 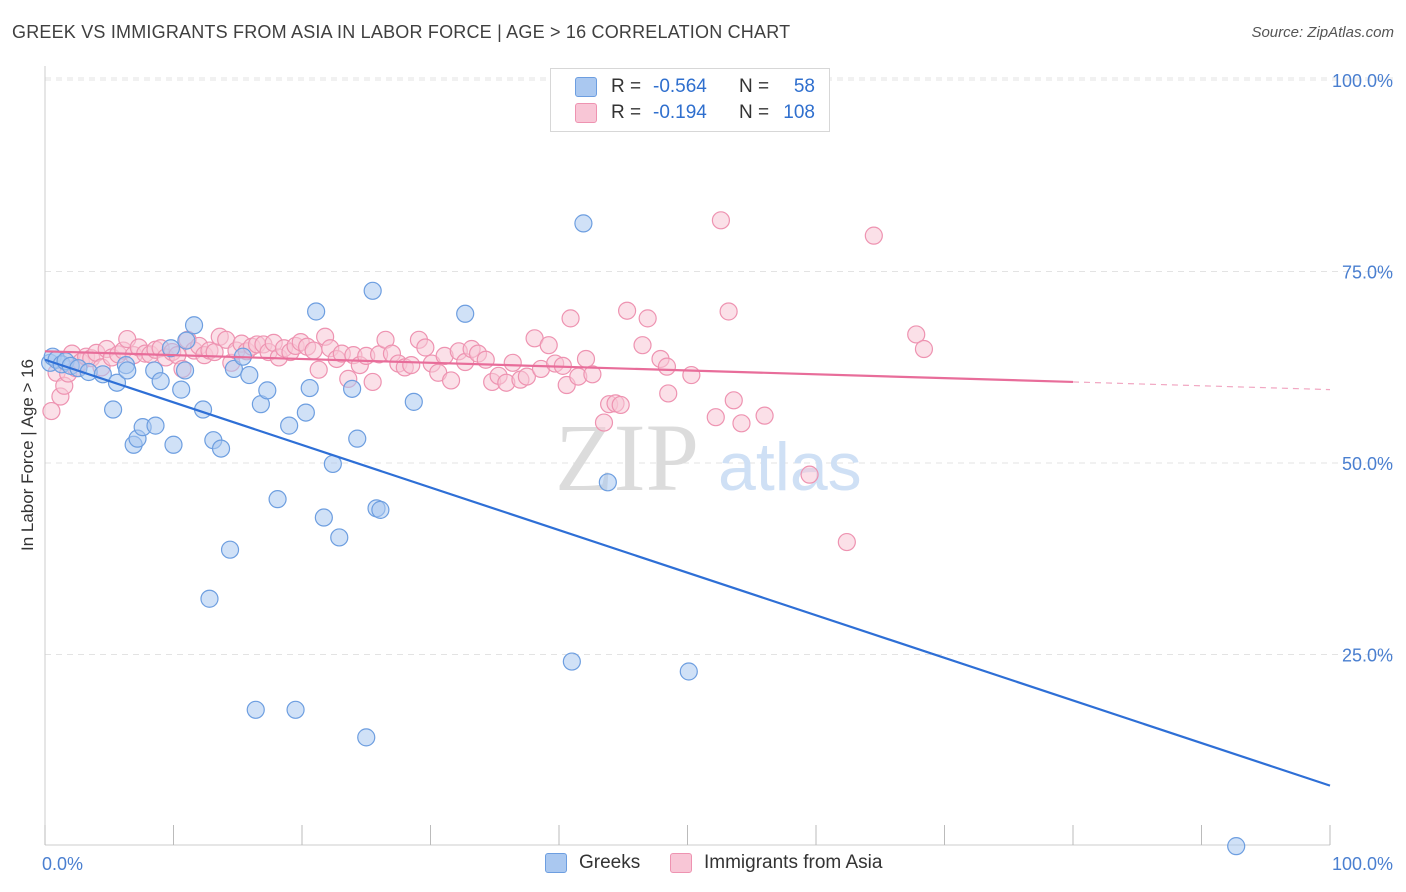 I want to click on x-tick-label: 100.0%, so click(x=1362, y=864).